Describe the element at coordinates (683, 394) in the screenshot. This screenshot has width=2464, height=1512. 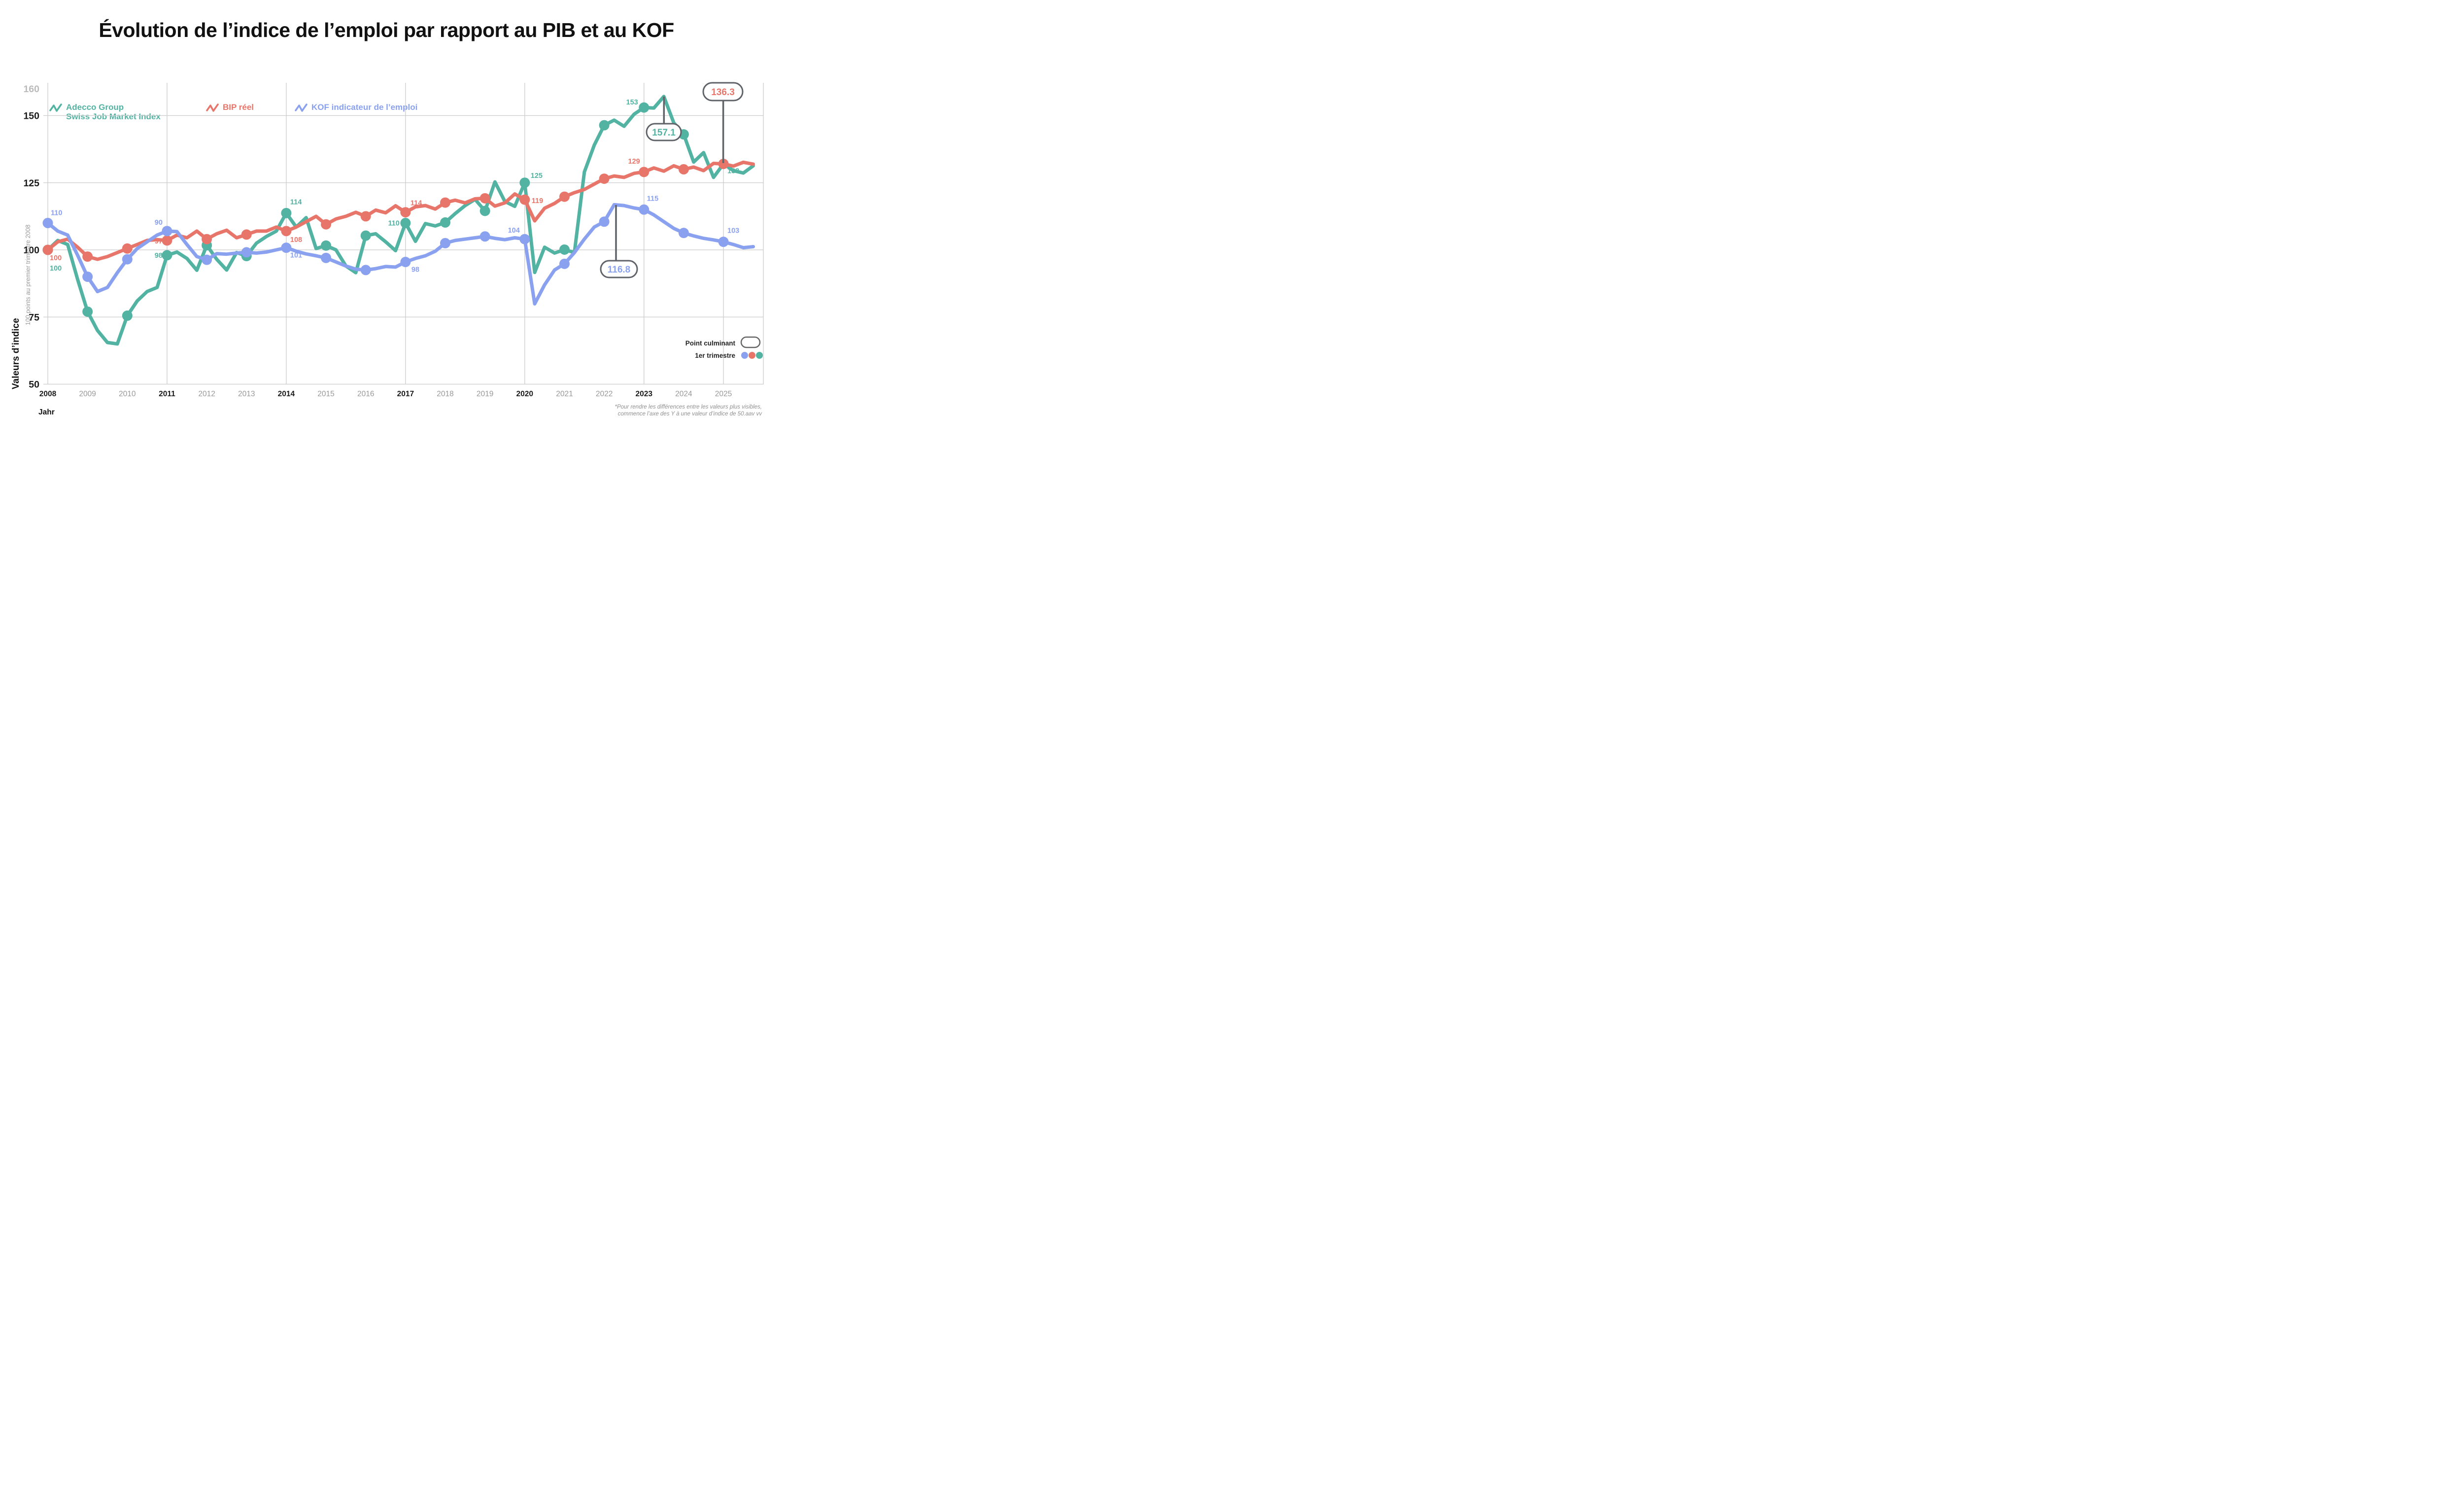
I see `x-tick-2024: 2024` at that location.